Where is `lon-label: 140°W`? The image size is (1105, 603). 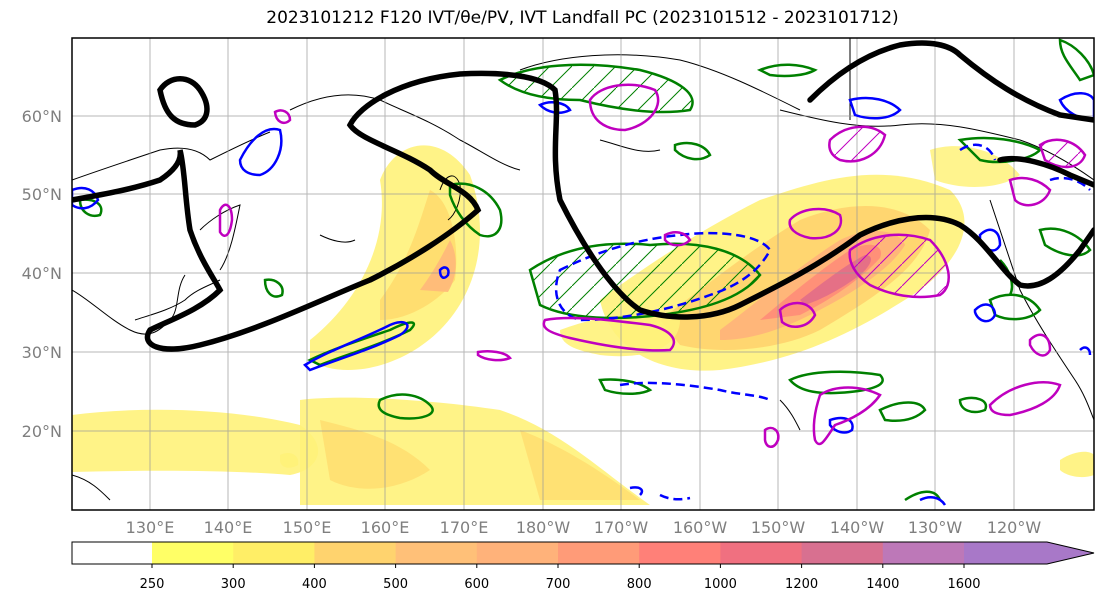
lon-label: 140°W is located at coordinates (857, 527).